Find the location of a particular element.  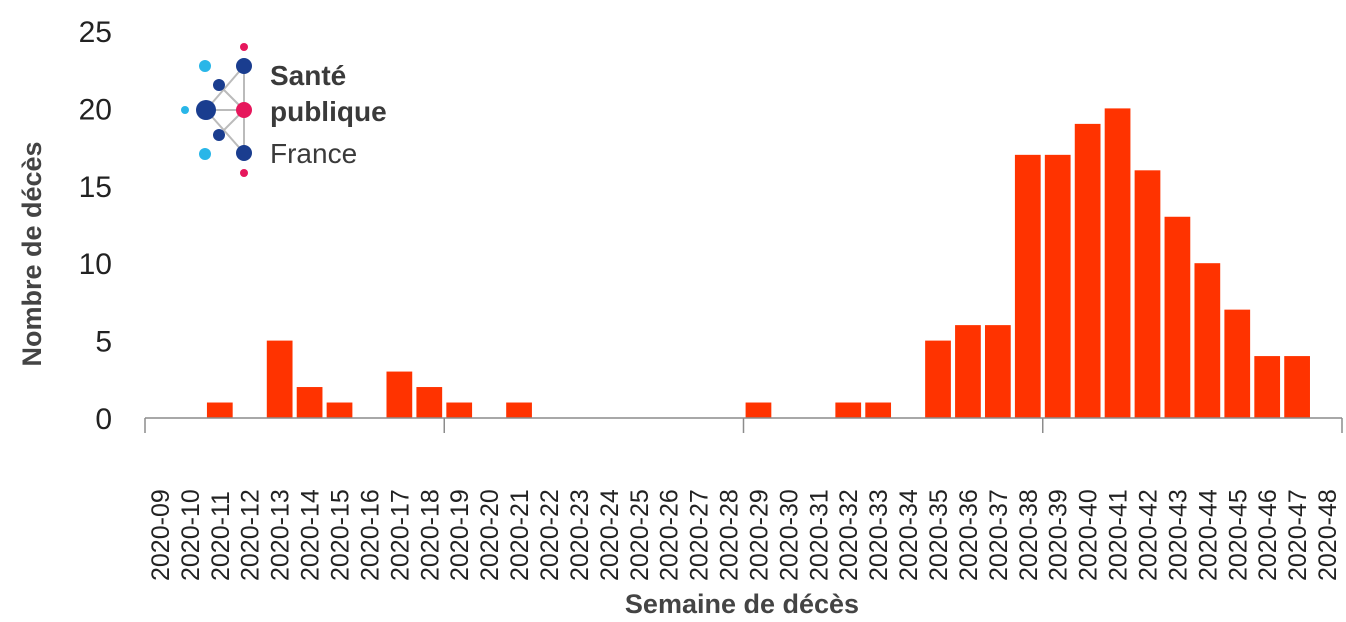

x-tick-label: 2020-28 is located at coordinates (730, 535).